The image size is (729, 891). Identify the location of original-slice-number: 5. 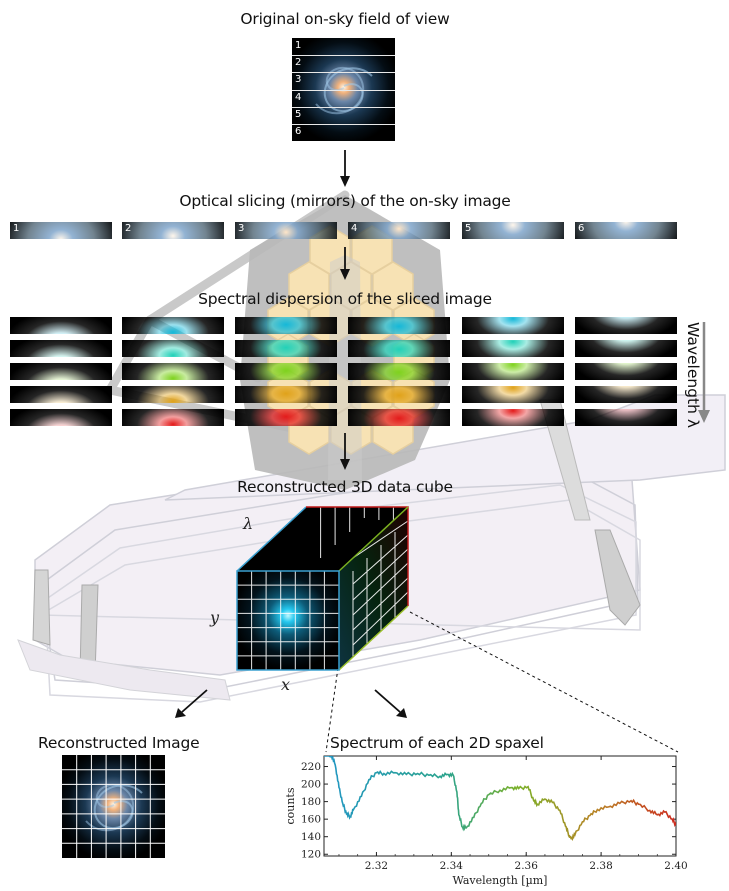
(298, 114).